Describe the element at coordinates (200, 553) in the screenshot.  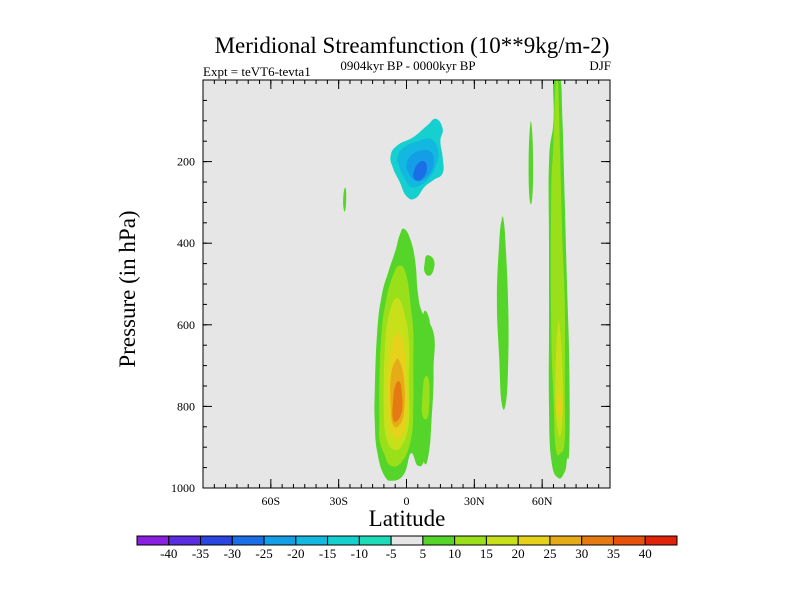
I see `colorbar-label: -35` at that location.